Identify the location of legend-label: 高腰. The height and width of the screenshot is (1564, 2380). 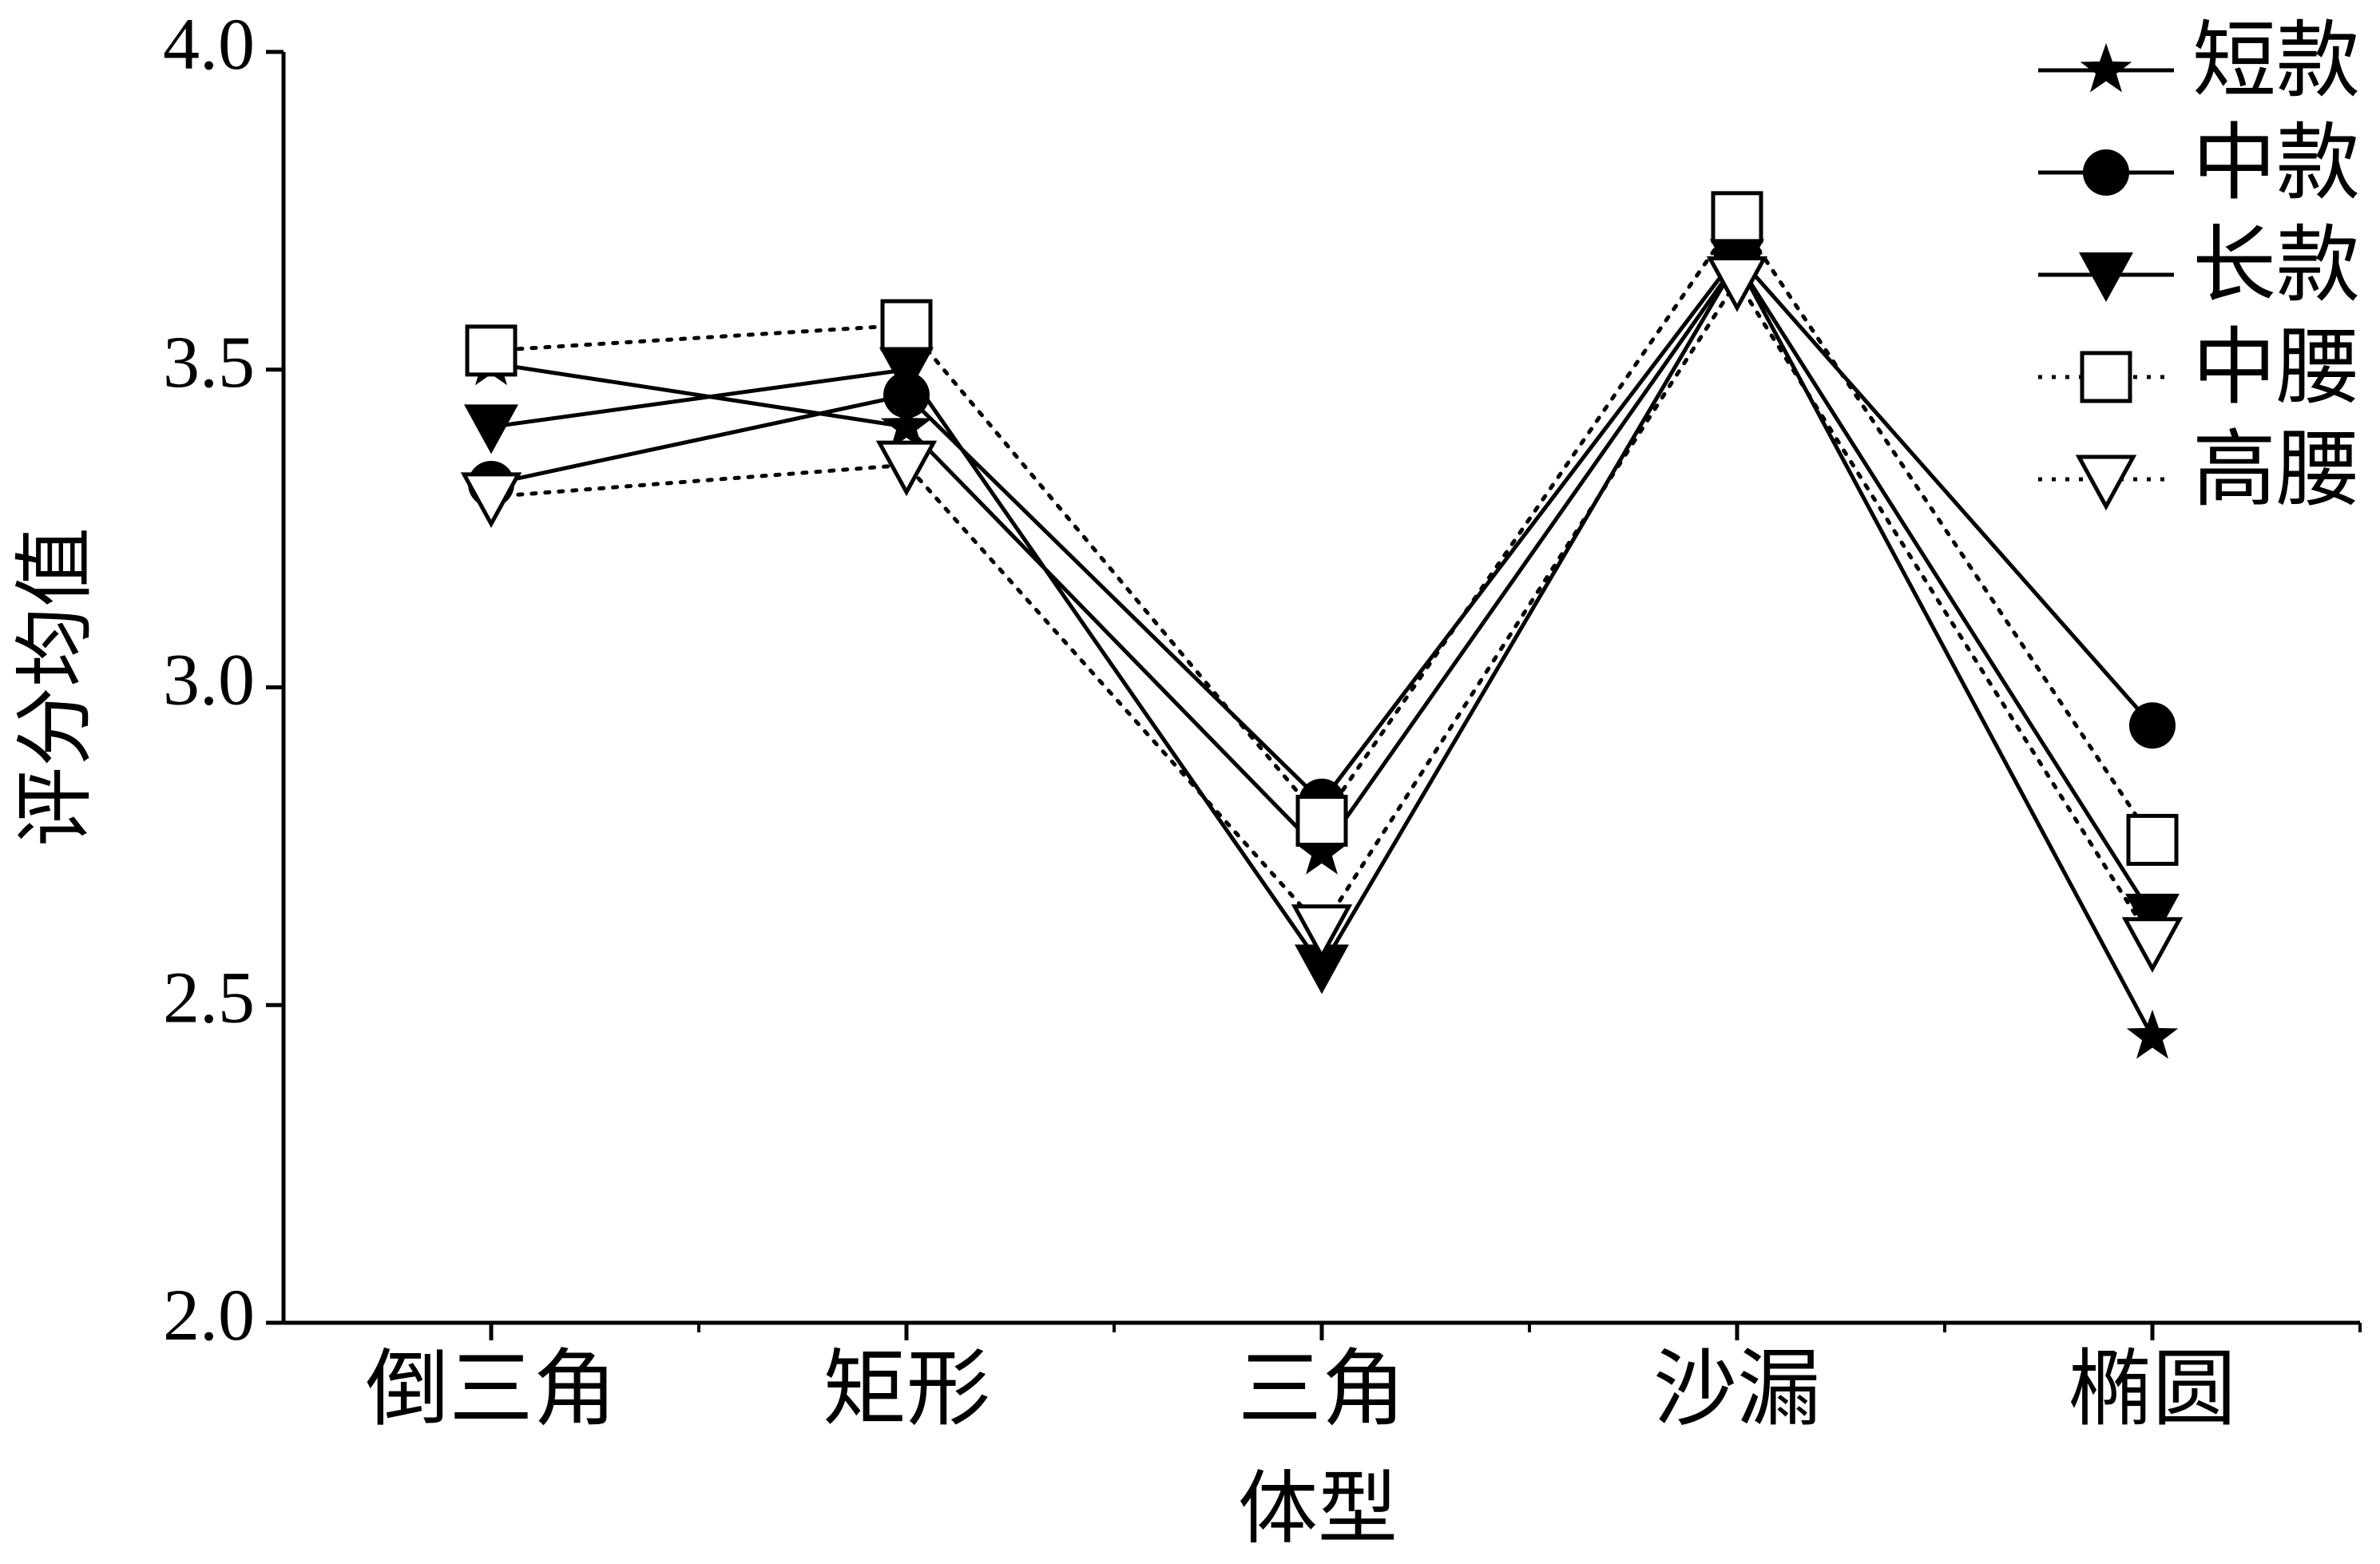
(2276, 470).